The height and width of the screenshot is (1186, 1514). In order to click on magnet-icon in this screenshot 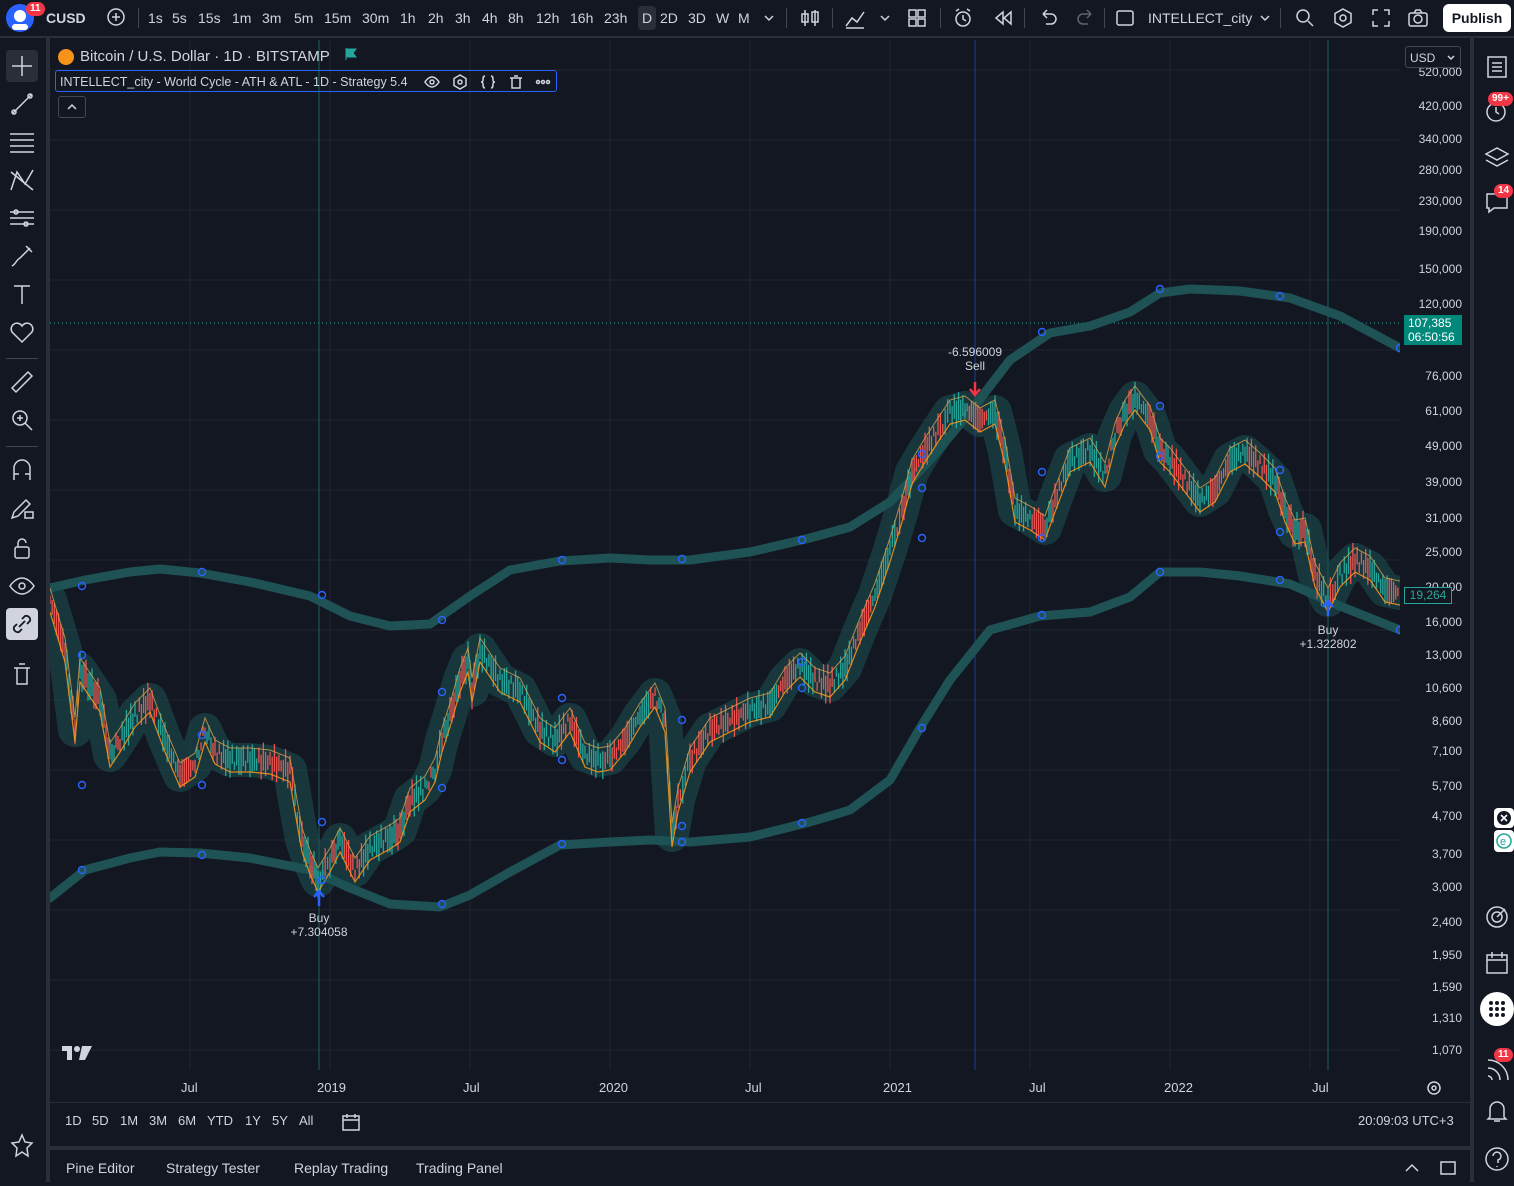, I will do `click(22, 470)`.